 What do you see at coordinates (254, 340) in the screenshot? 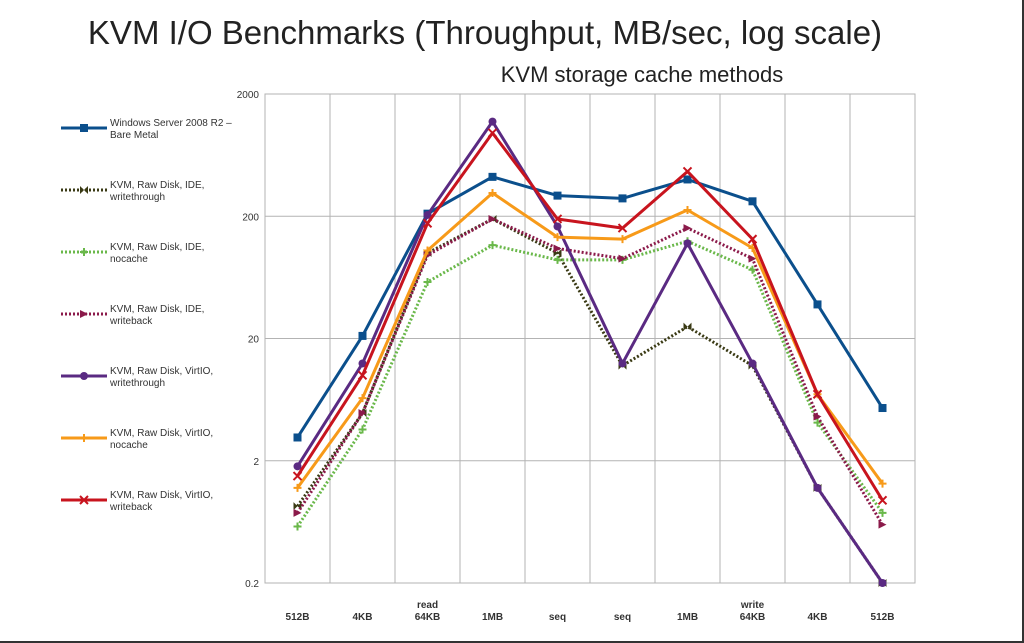
I see `y-tick-label: 20` at bounding box center [254, 340].